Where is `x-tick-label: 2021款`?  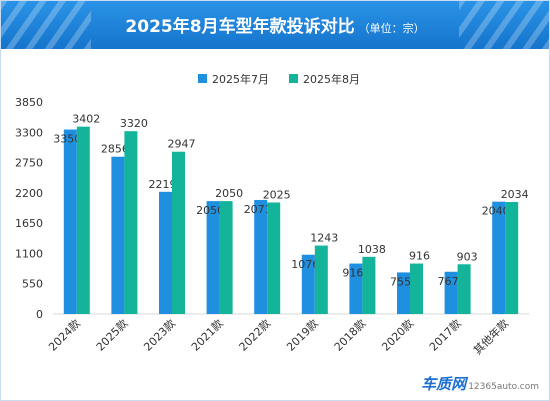
x-tick-label: 2021款 is located at coordinates (206, 334).